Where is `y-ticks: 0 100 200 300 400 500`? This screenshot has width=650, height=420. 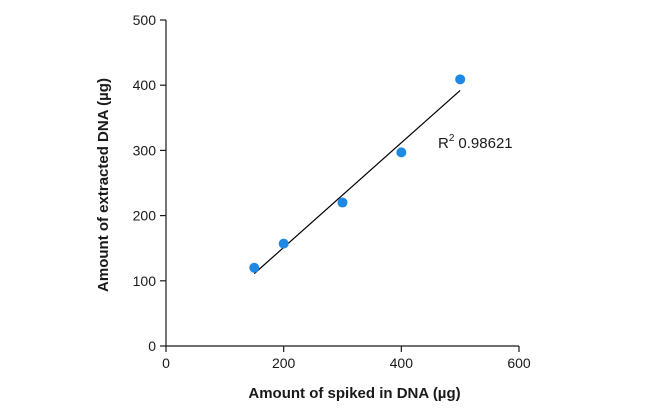
y-ticks: 0 100 200 300 400 500 is located at coordinates (149, 183).